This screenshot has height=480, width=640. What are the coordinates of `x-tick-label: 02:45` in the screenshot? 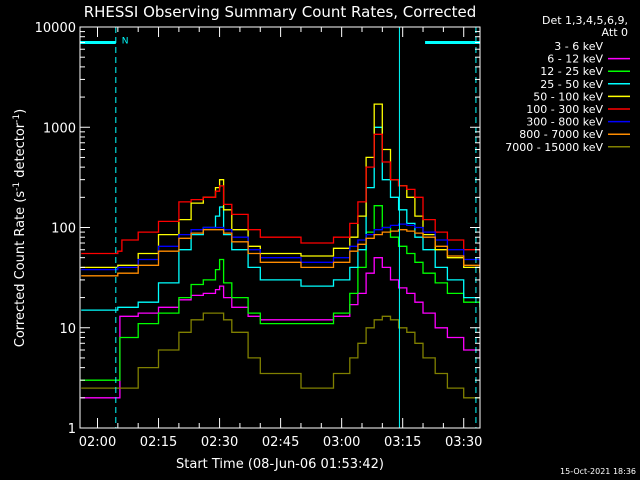 It's located at (280, 442).